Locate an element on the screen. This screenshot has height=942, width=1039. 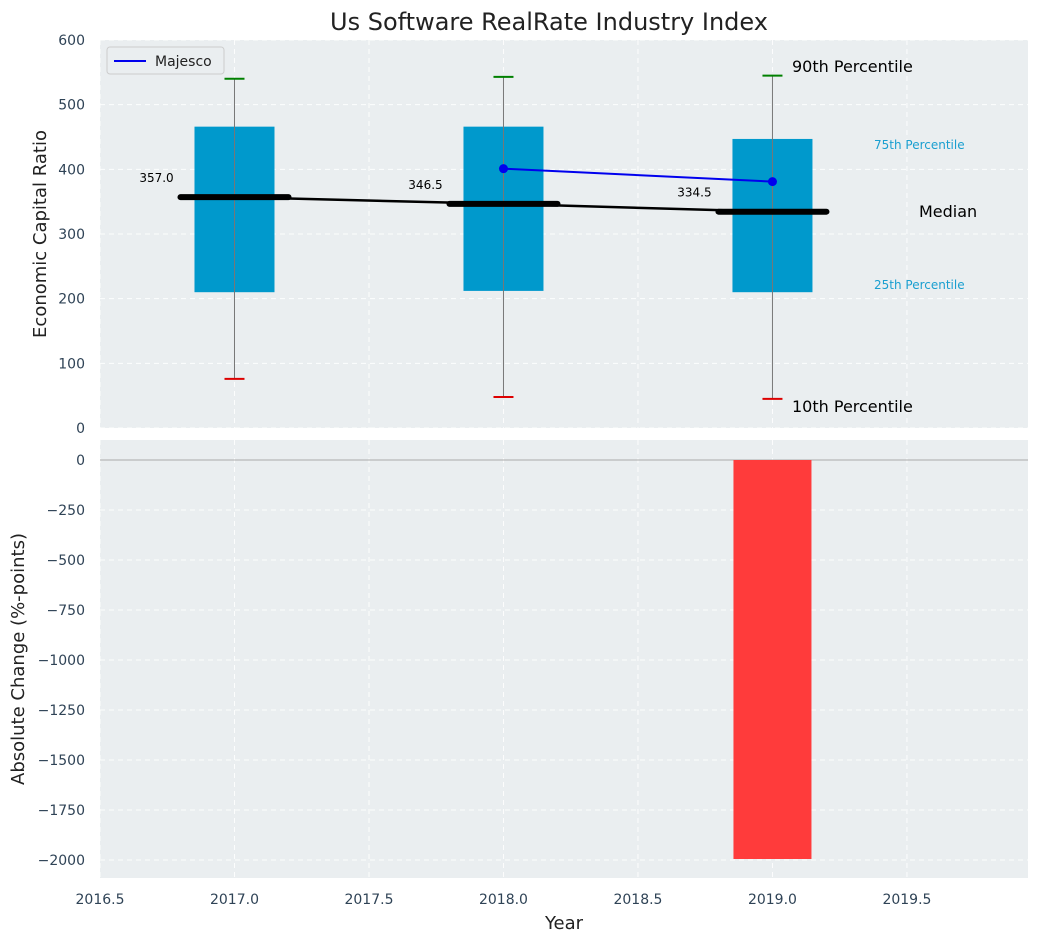
change-bar is located at coordinates (772, 659).